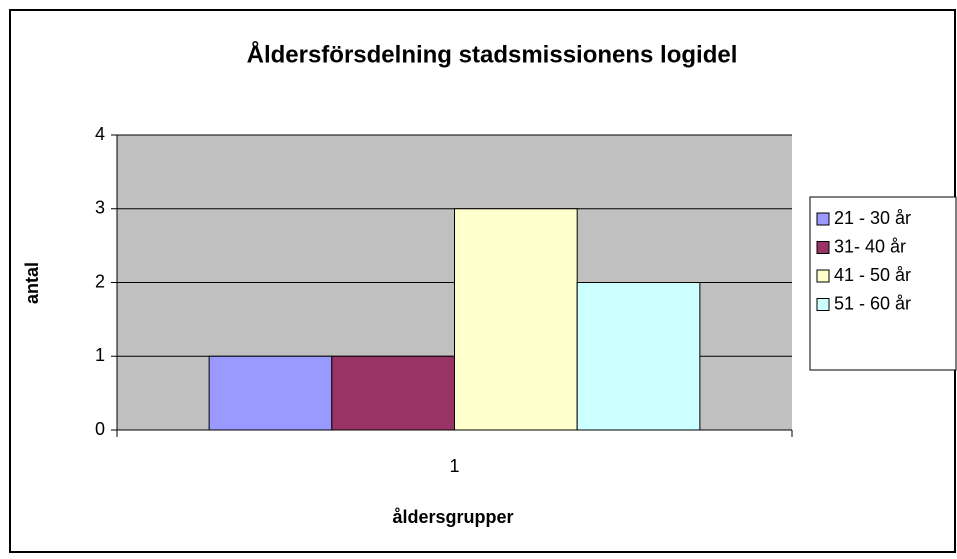  What do you see at coordinates (100, 281) in the screenshot?
I see `y-tick-label: 2` at bounding box center [100, 281].